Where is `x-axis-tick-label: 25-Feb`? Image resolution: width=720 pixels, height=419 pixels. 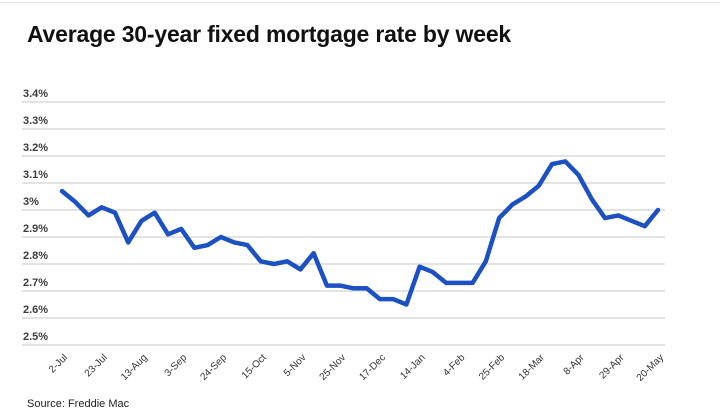 x-axis-tick-label: 25-Feb is located at coordinates (492, 367).